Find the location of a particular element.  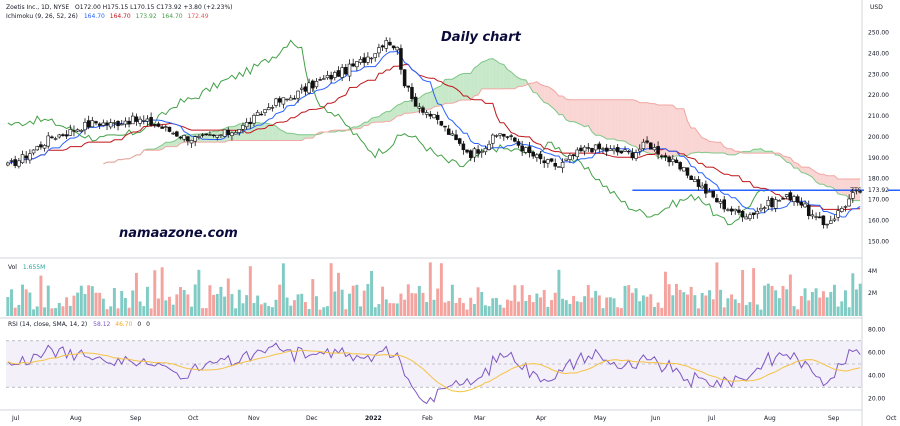

price-tick-label: 220.00 is located at coordinates (878, 95).